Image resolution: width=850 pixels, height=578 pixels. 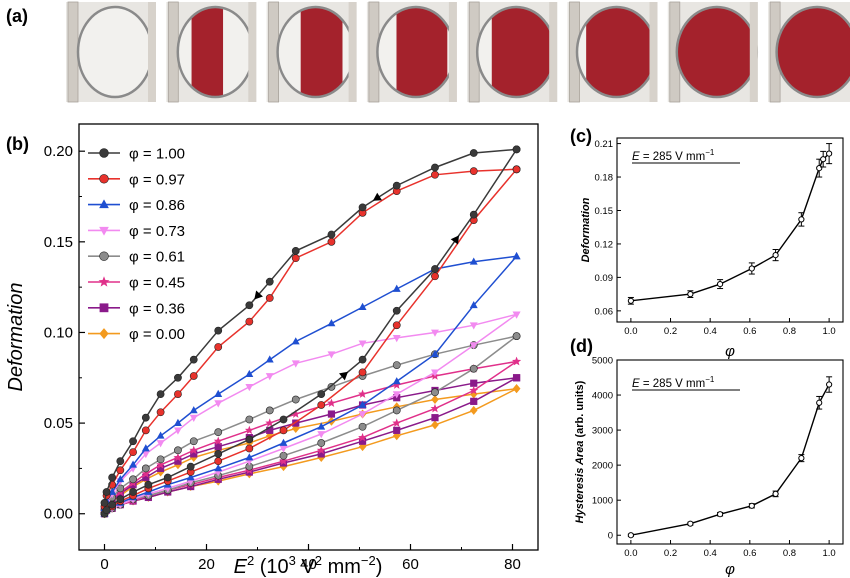 I want to click on y-tick-label-c: 0.21, so click(x=604, y=144).